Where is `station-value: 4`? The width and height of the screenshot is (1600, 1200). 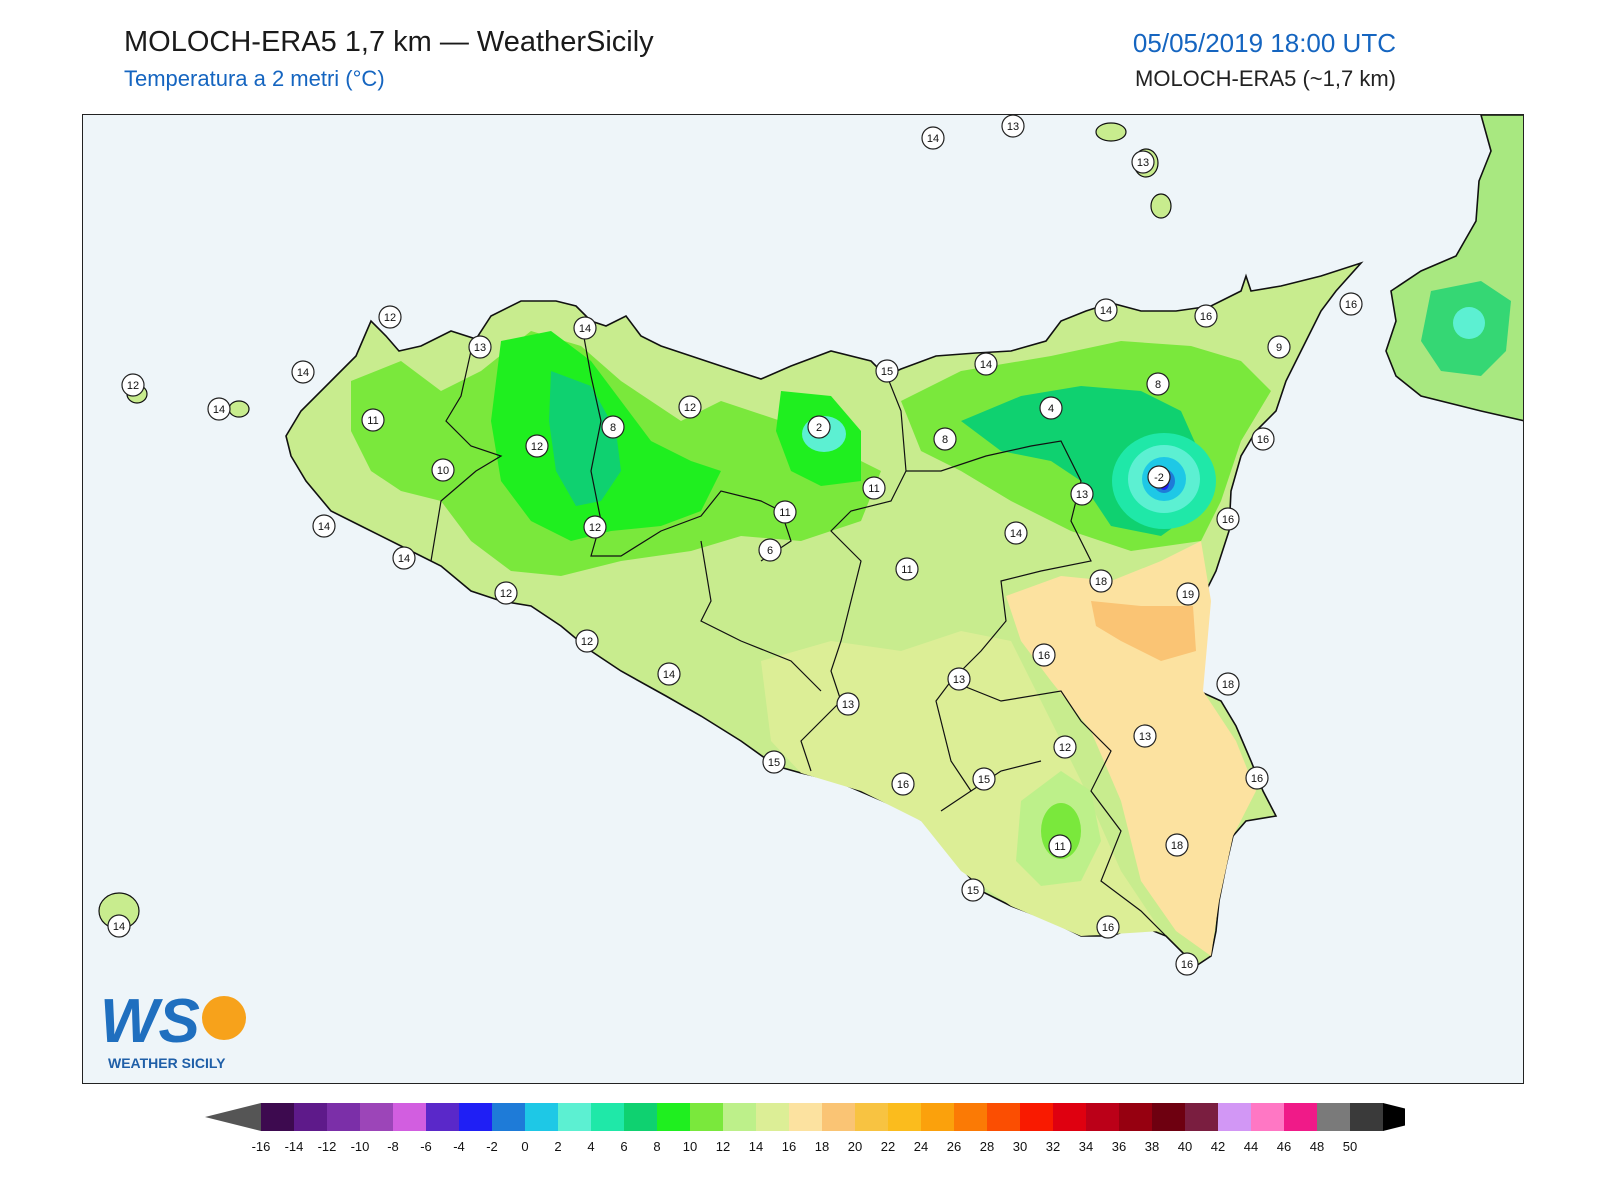 station-value: 4 is located at coordinates (1051, 409).